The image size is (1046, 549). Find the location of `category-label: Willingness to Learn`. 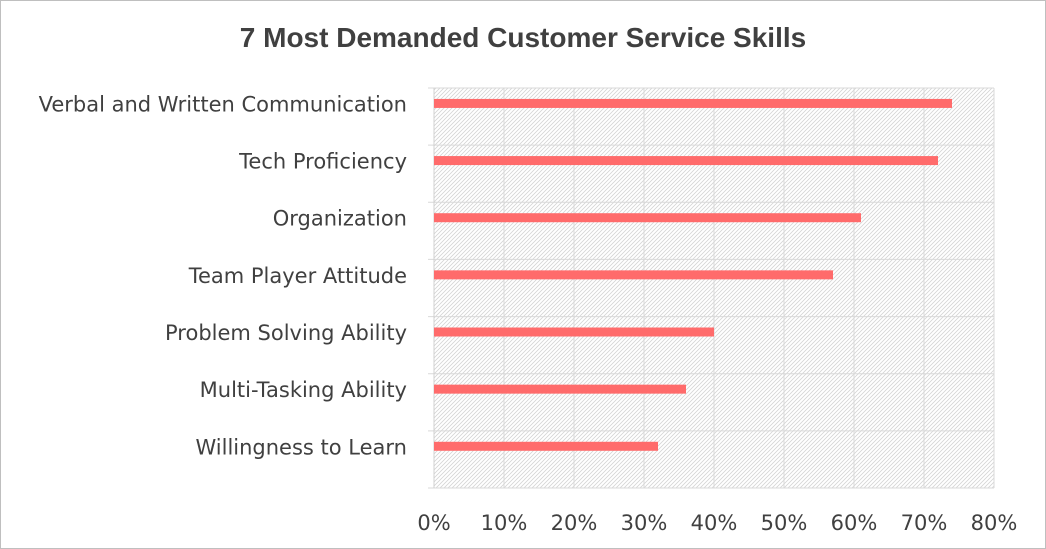

category-label: Willingness to Learn is located at coordinates (301, 447).